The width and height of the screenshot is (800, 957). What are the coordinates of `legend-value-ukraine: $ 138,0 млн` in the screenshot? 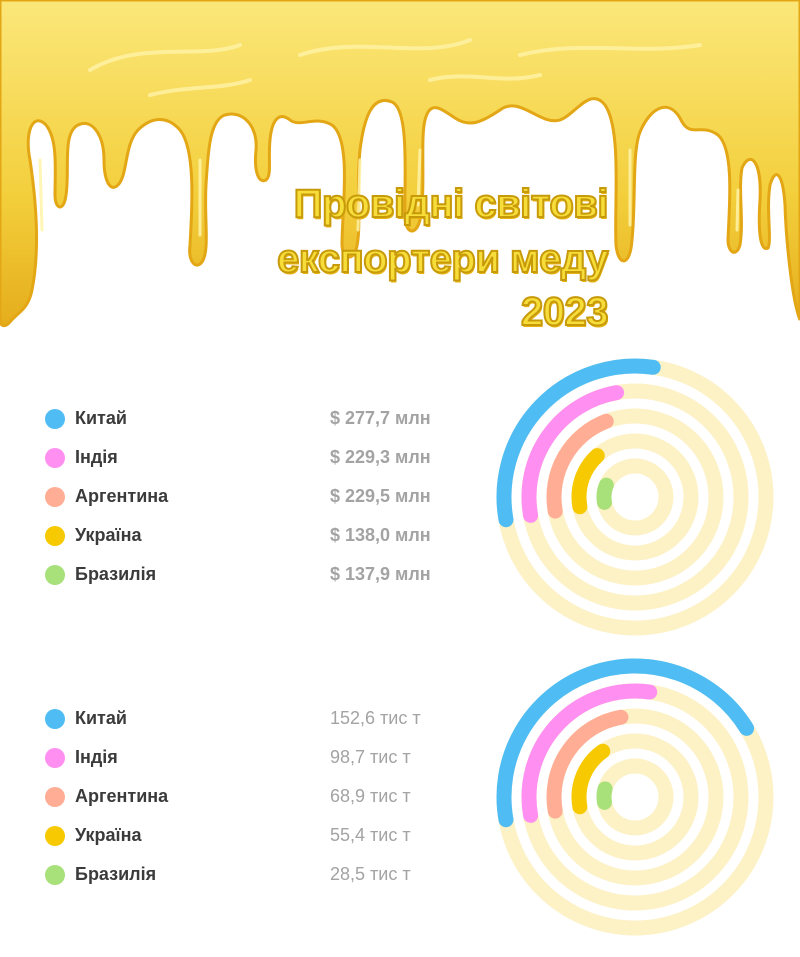 It's located at (380, 535).